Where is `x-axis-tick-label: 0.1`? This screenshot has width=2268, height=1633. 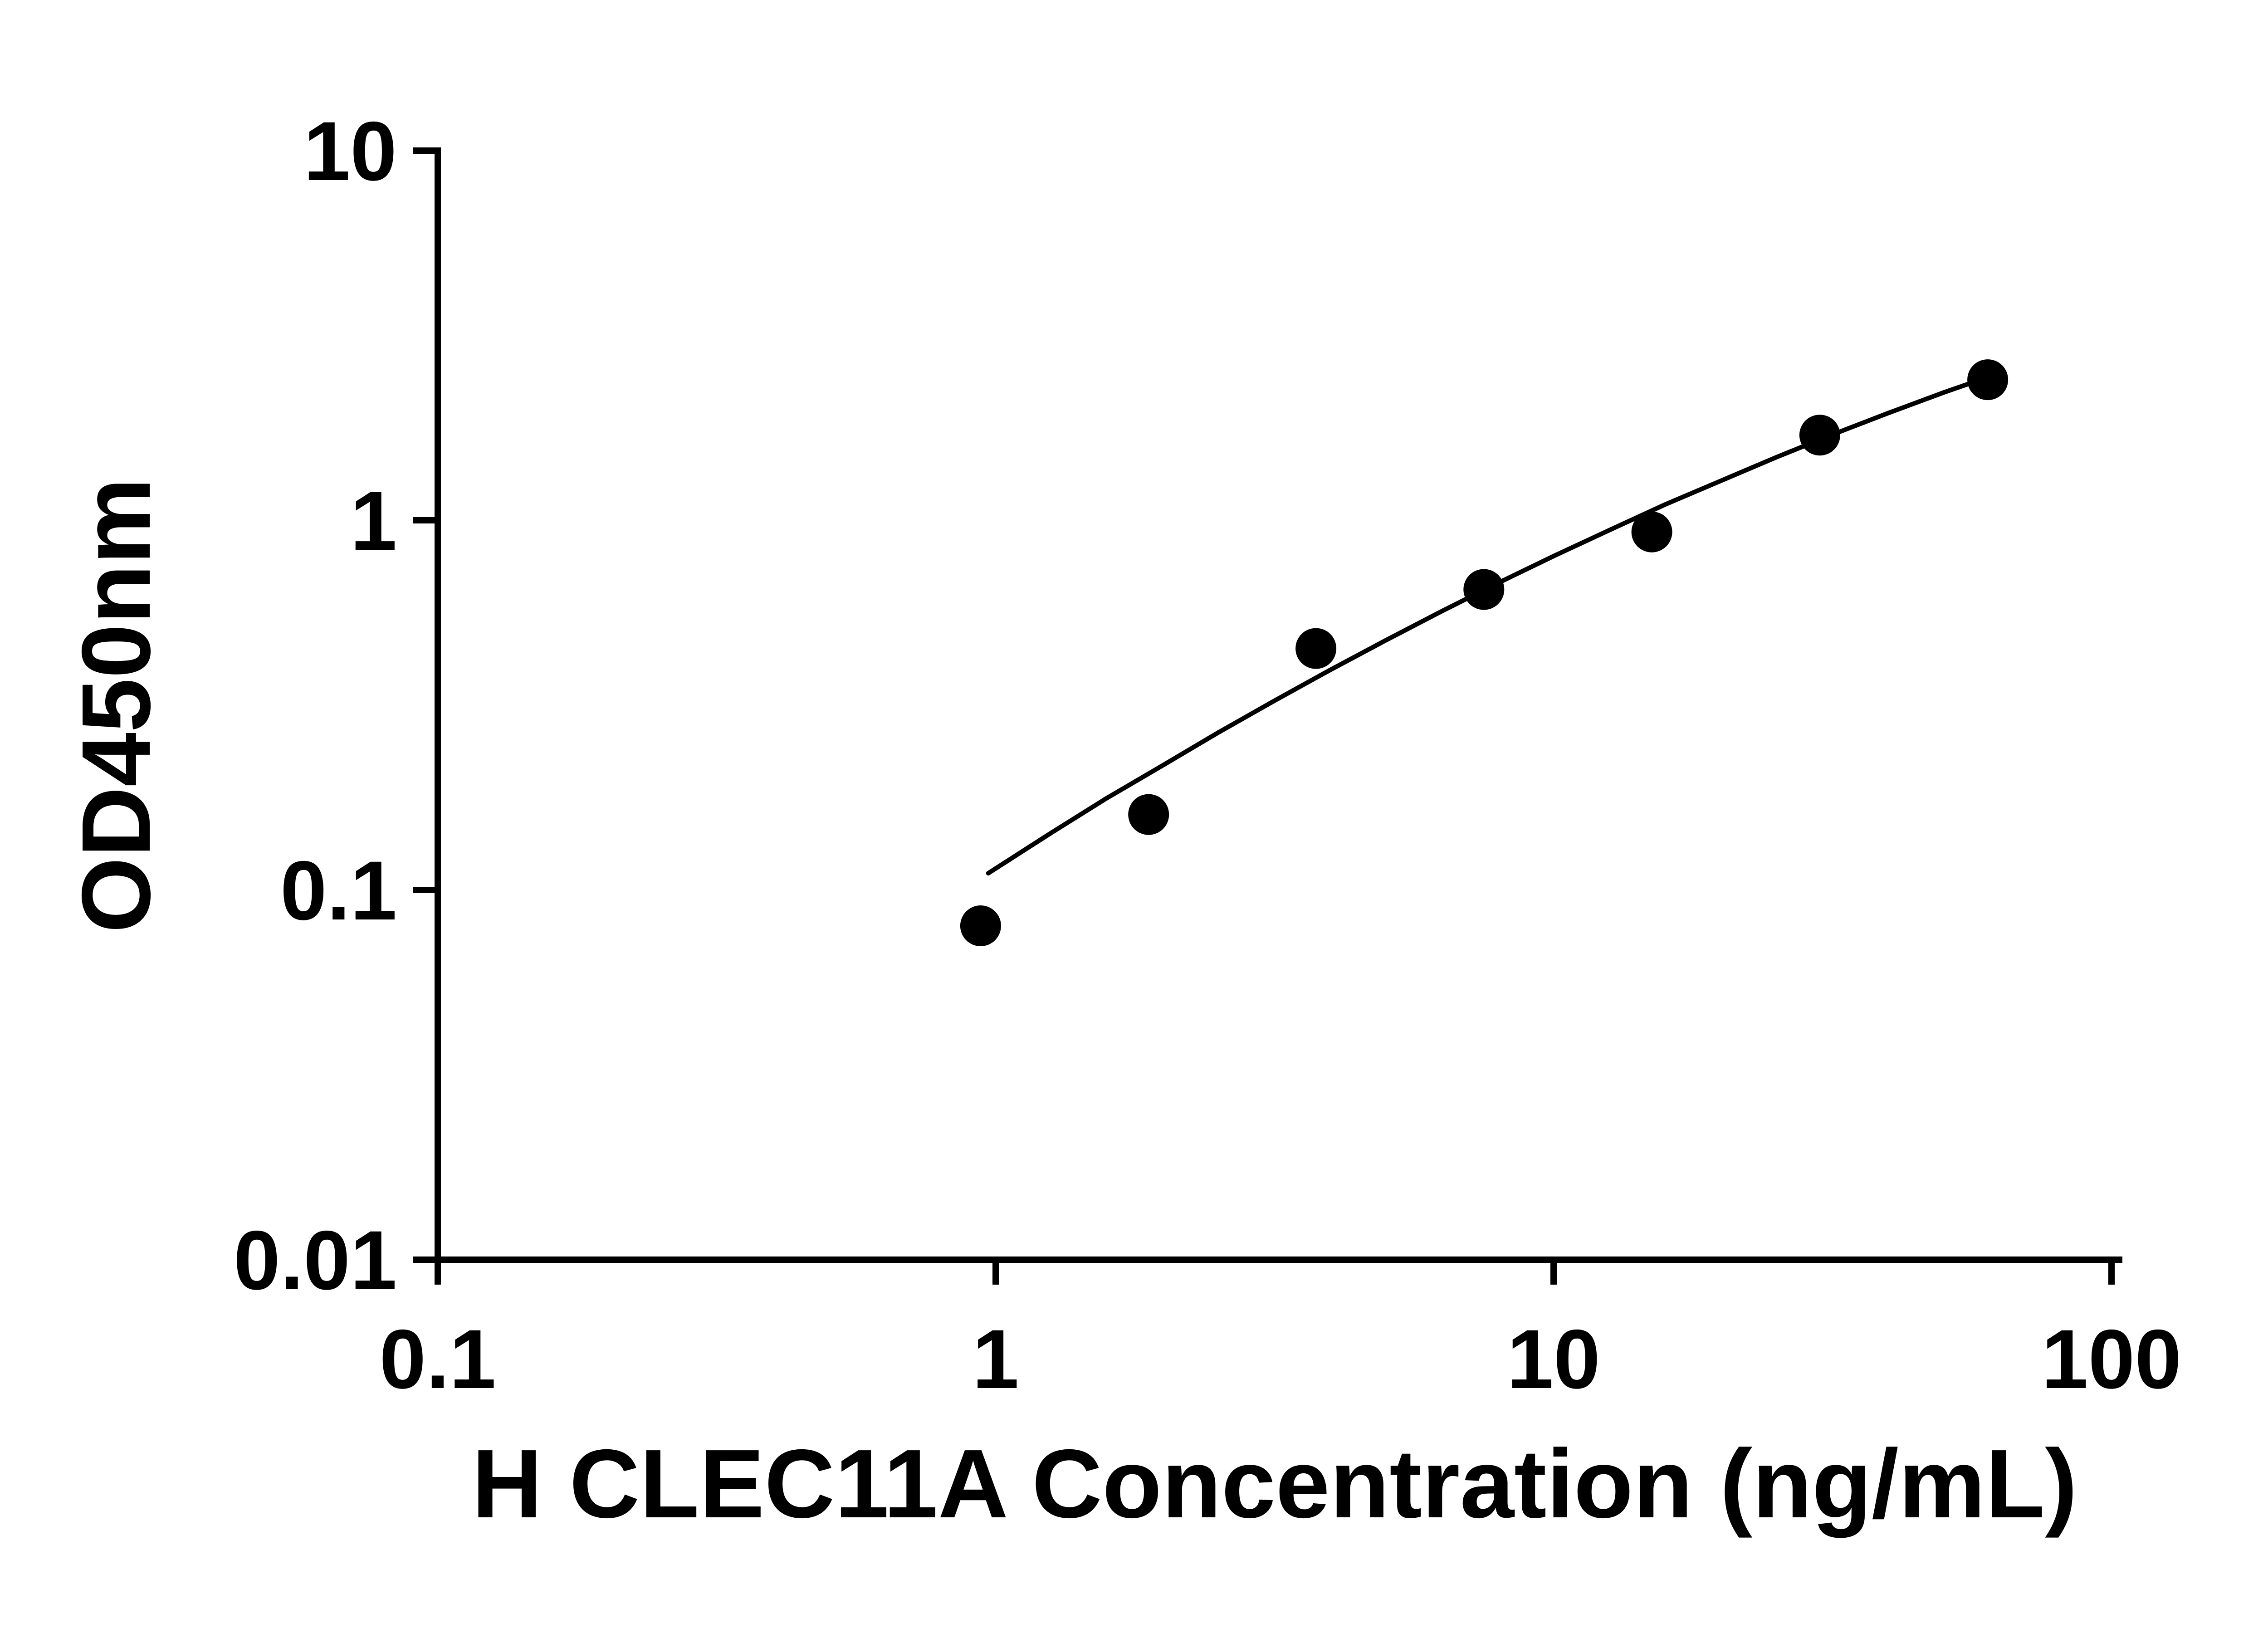
x-axis-tick-label: 0.1 is located at coordinates (438, 1359).